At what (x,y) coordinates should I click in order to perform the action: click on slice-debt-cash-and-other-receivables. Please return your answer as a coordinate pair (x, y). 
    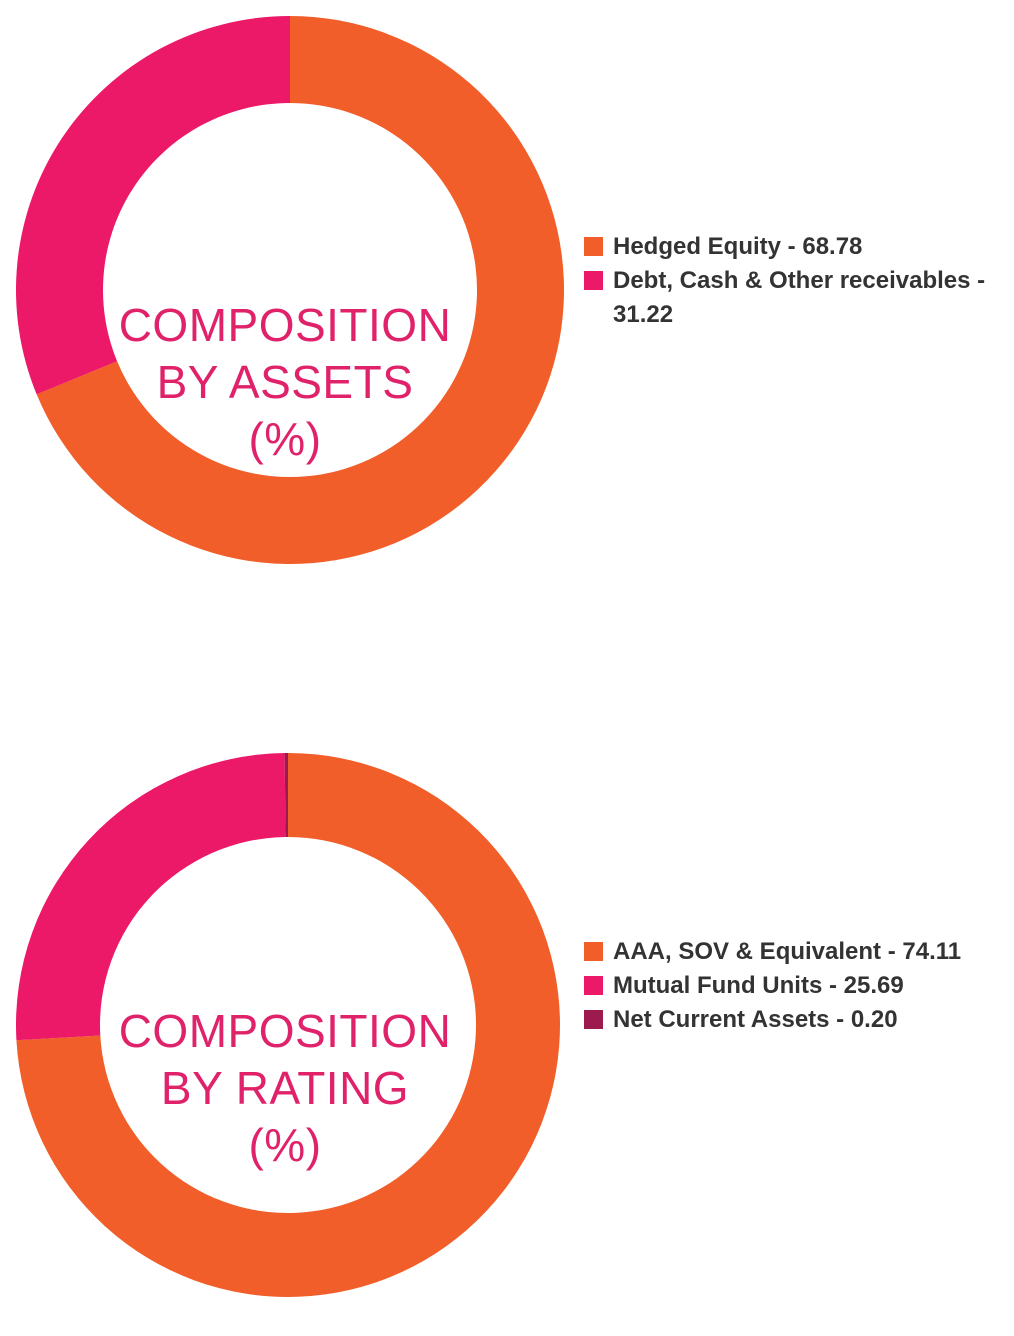
    Looking at the image, I should click on (153, 205).